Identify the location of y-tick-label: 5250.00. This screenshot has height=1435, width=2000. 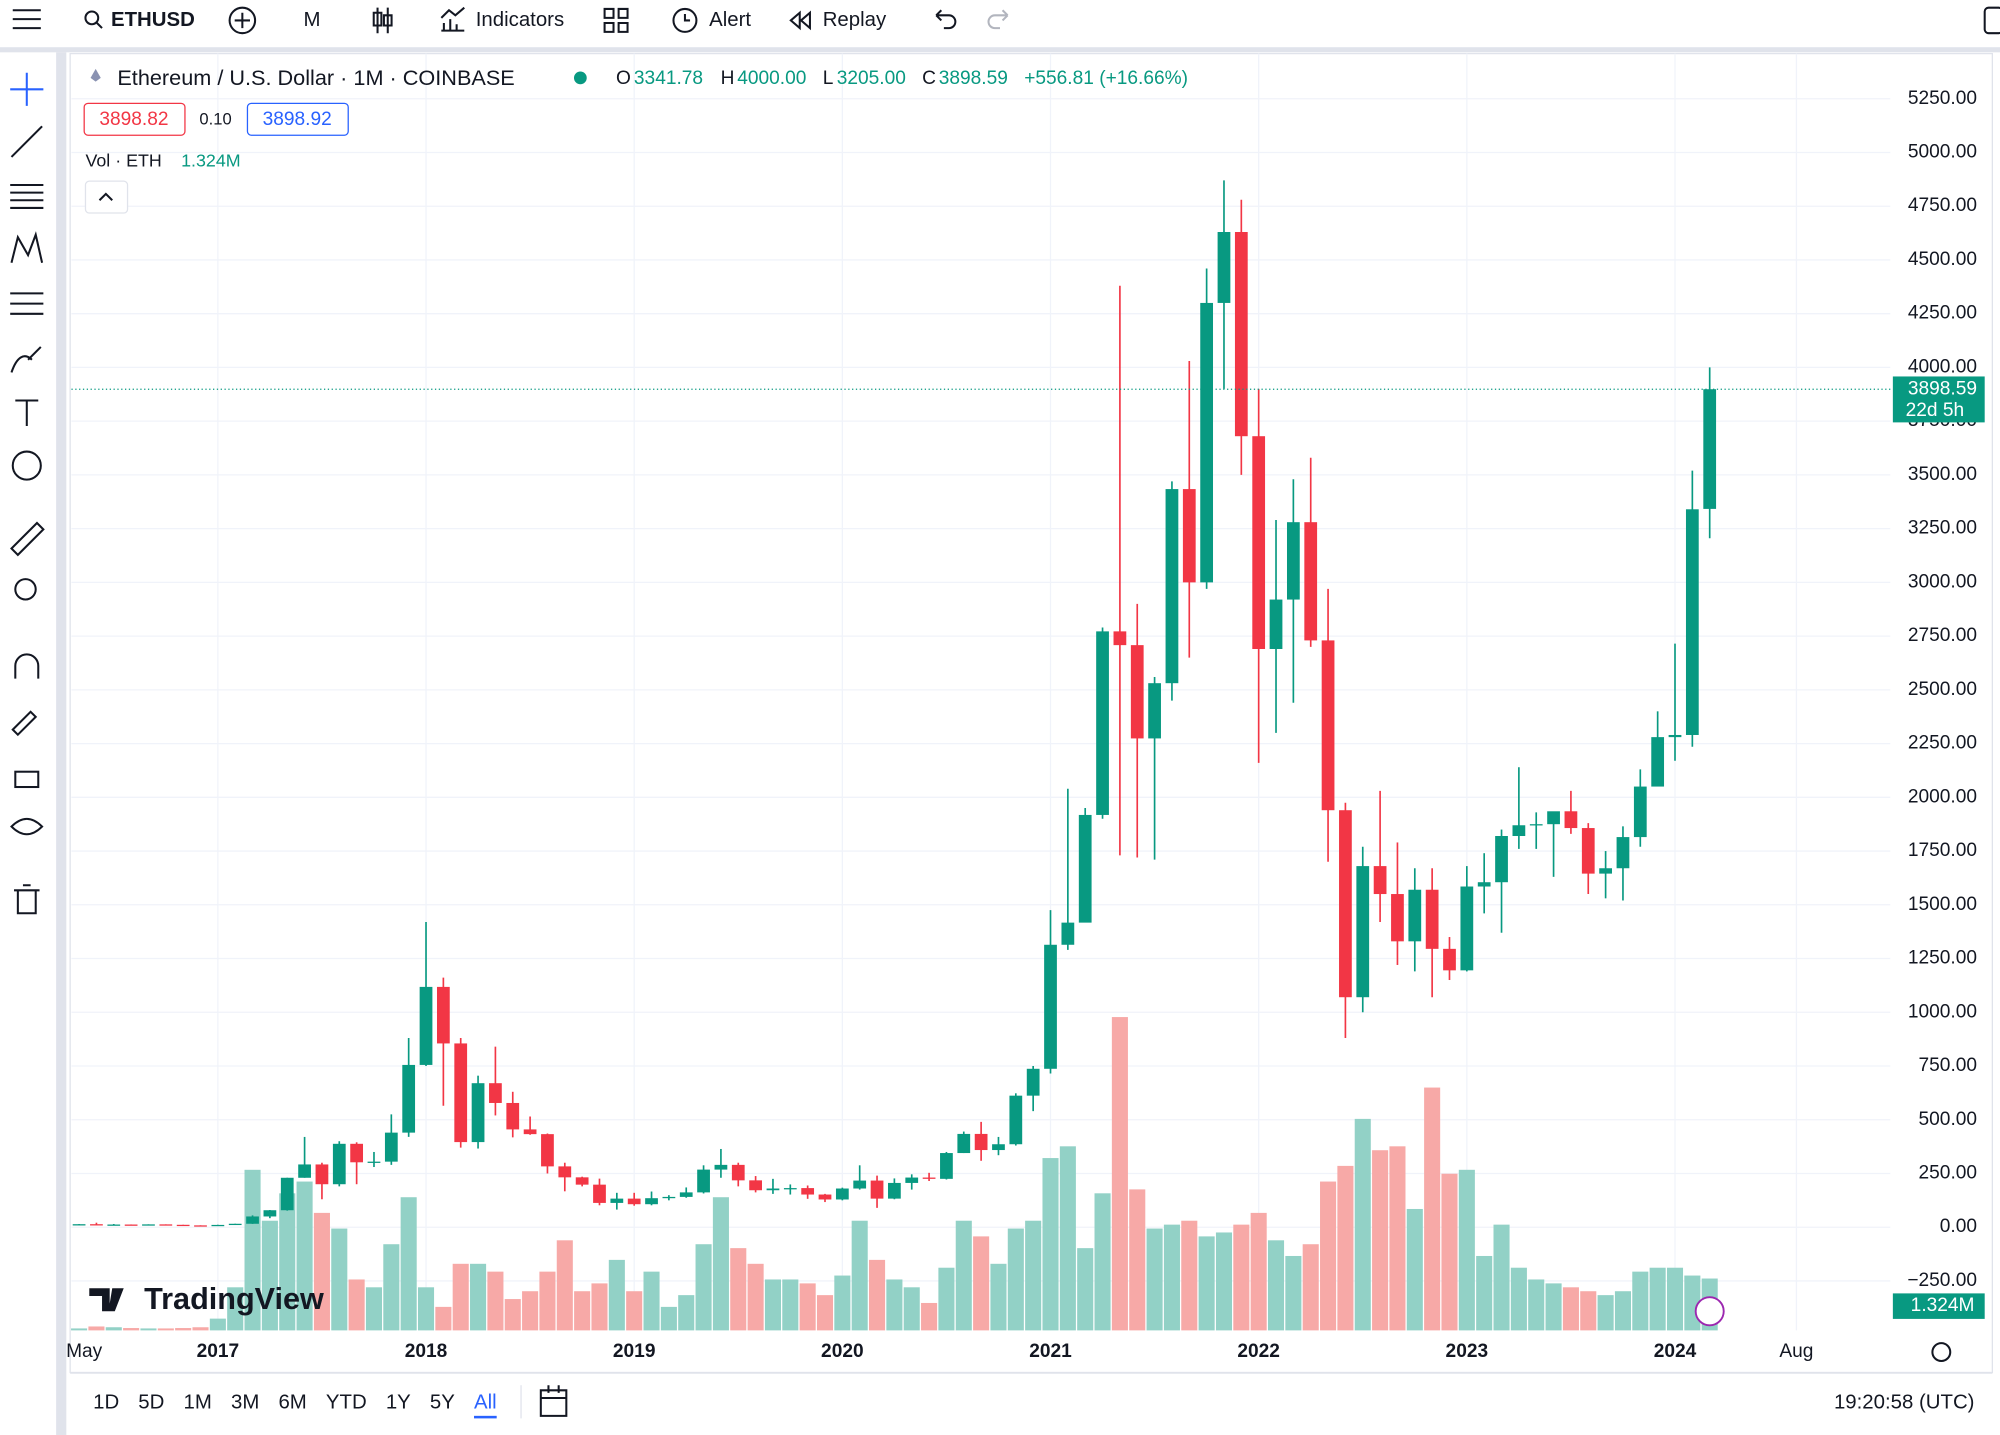
(1942, 98).